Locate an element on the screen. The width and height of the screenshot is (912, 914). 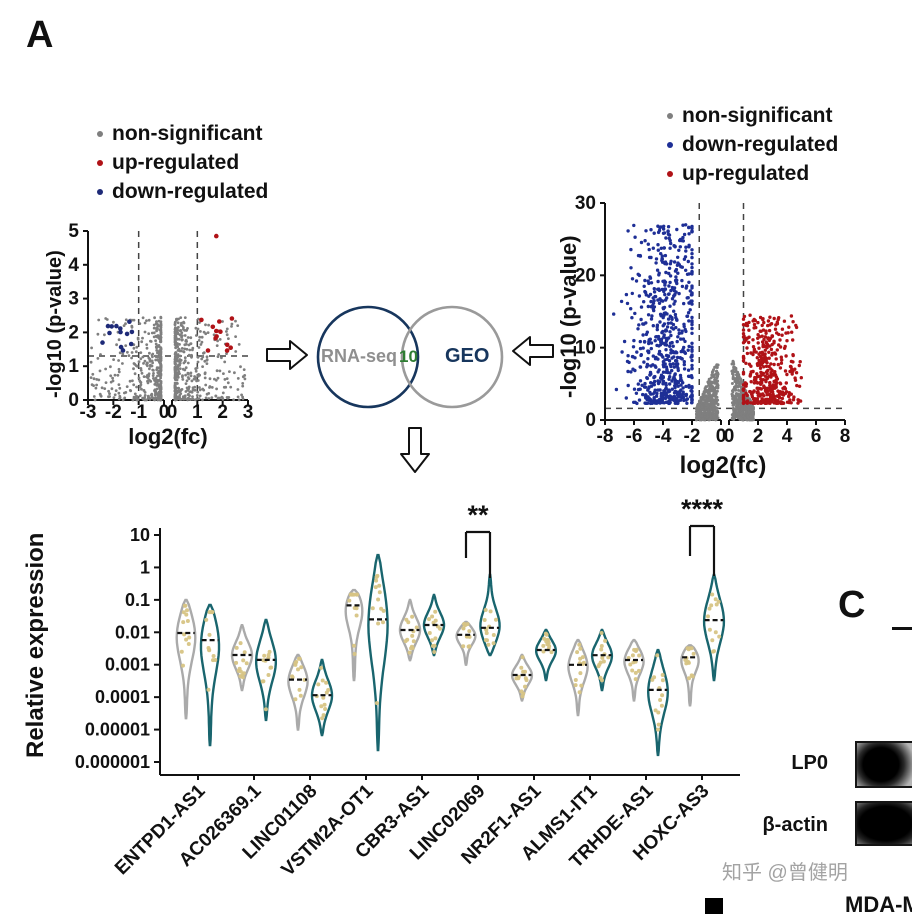
svg-text: 8 is located at coordinates (845, 436).